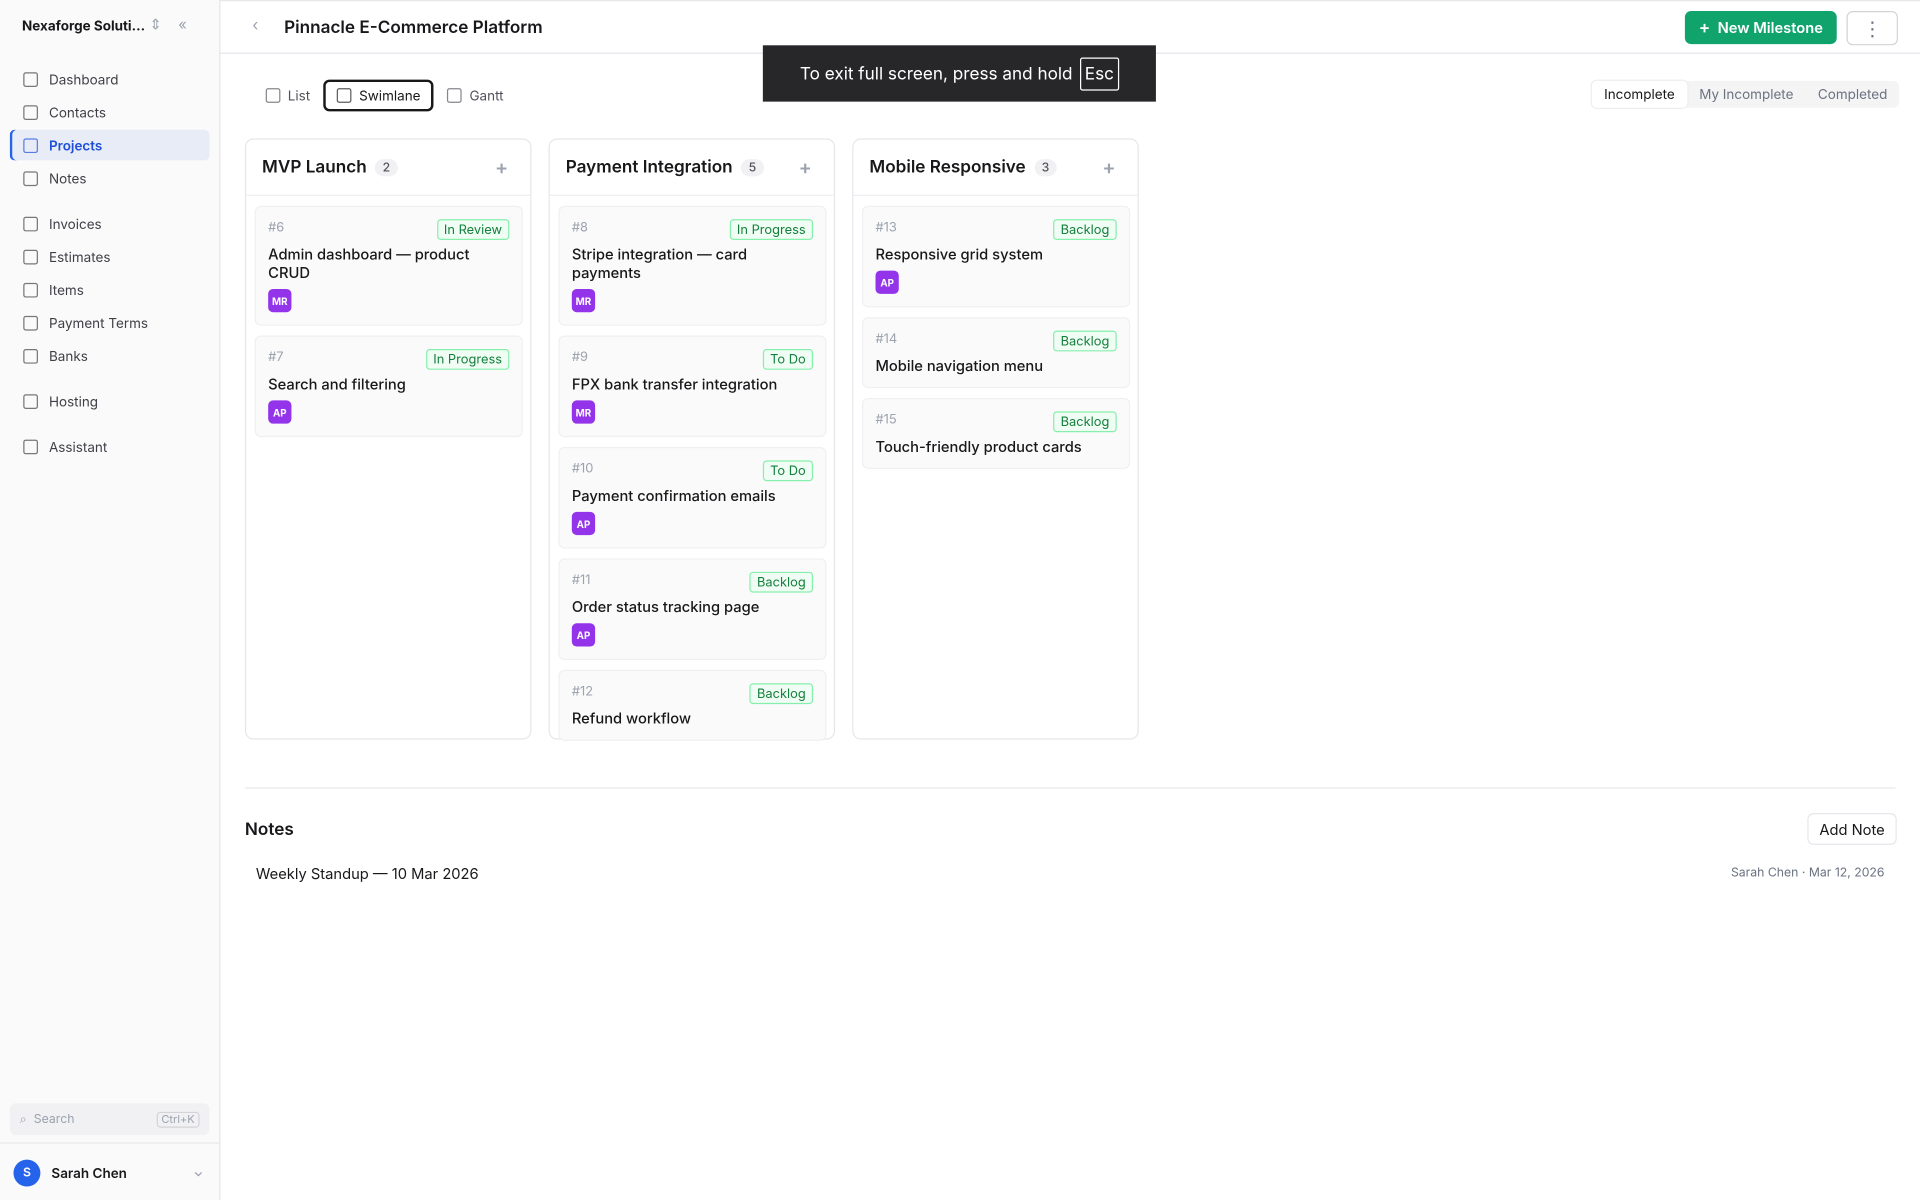 This screenshot has width=1920, height=1201. I want to click on task-number: #14, so click(886, 338).